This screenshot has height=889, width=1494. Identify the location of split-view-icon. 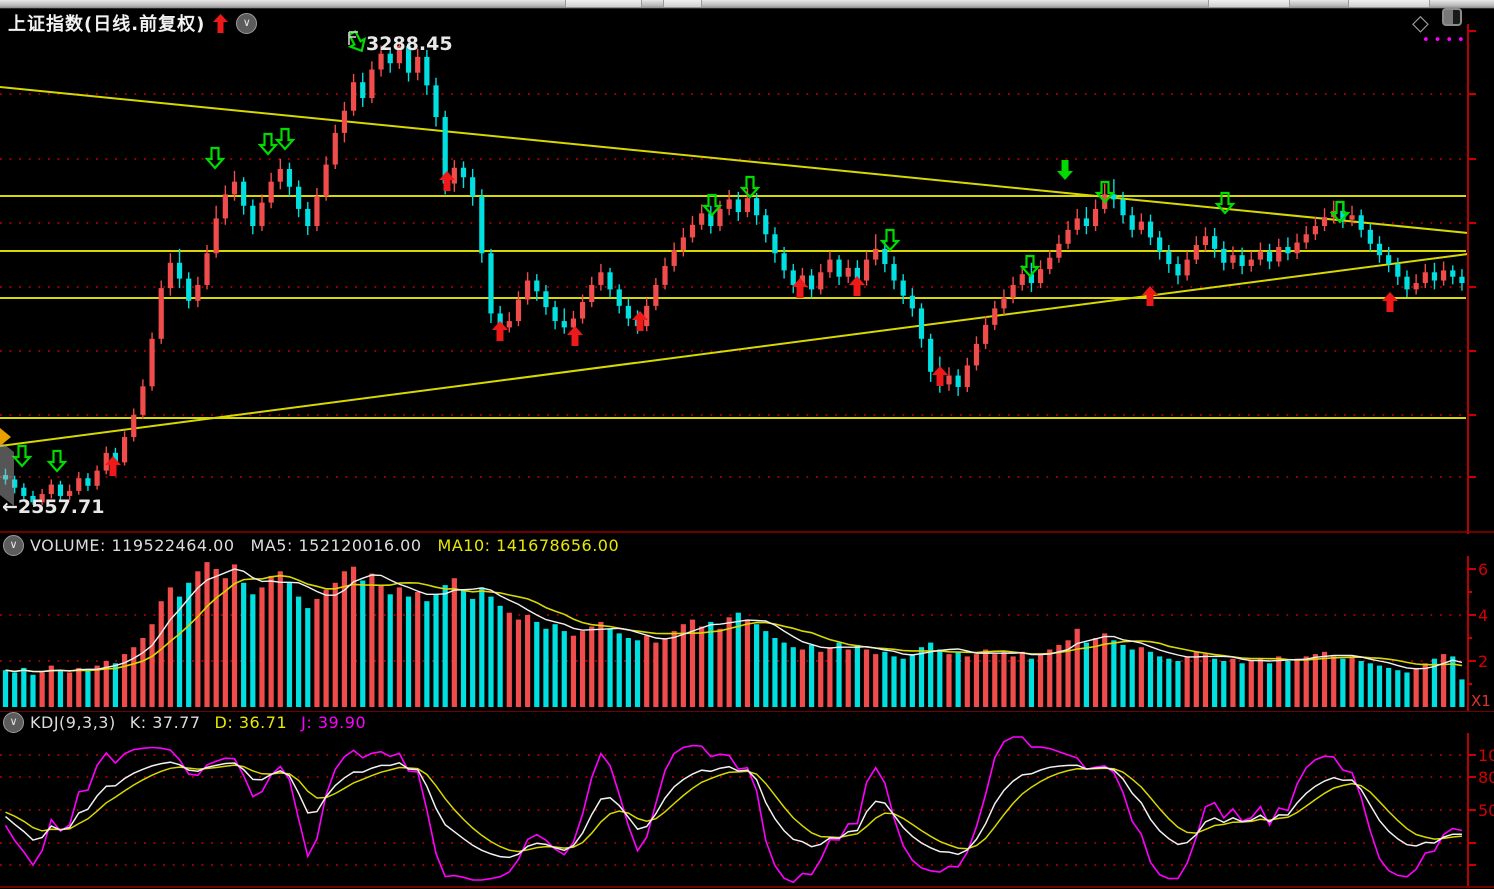
(1452, 17).